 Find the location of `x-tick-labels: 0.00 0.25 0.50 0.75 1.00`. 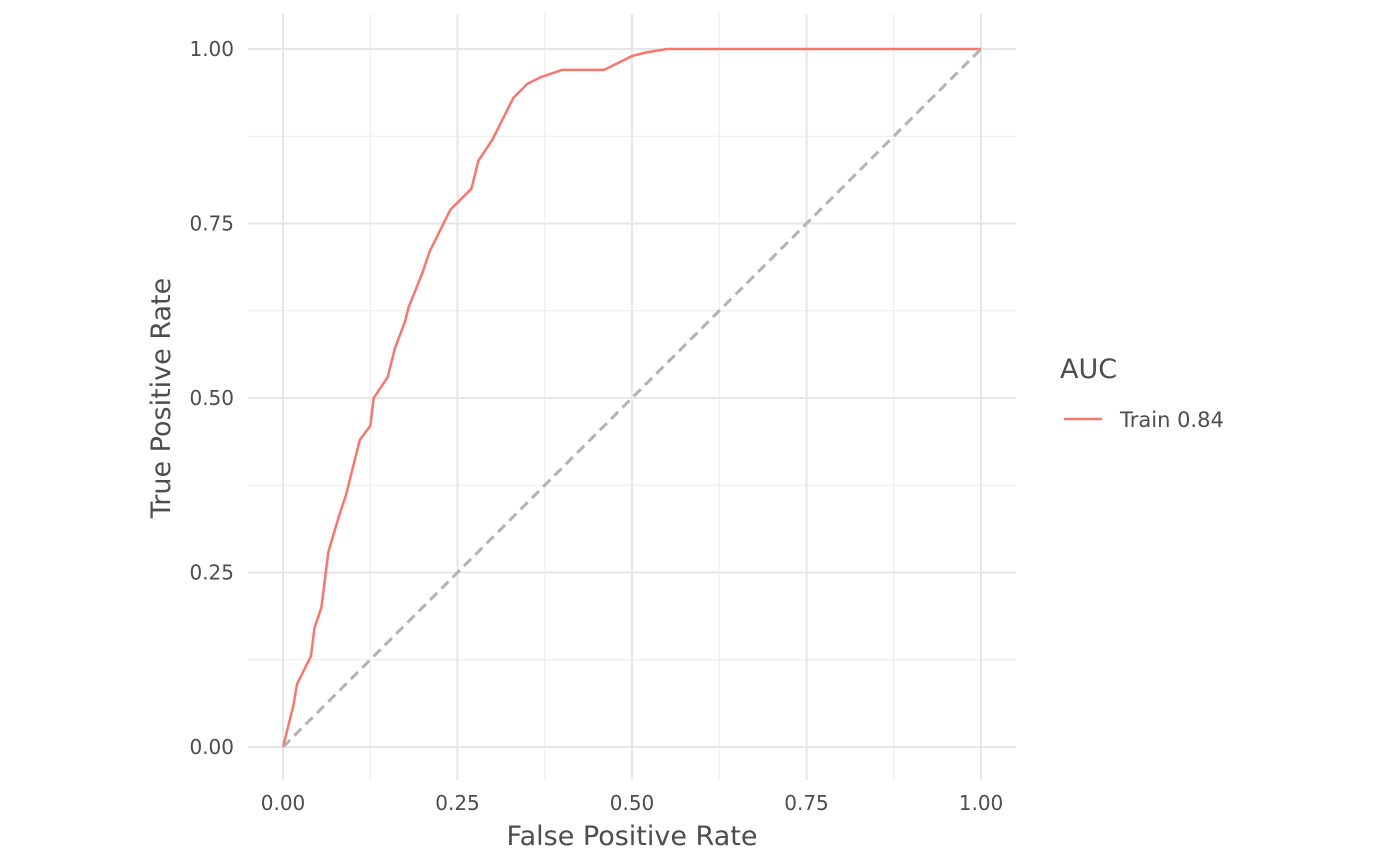

x-tick-labels: 0.00 0.25 0.50 0.75 1.00 is located at coordinates (632, 803).